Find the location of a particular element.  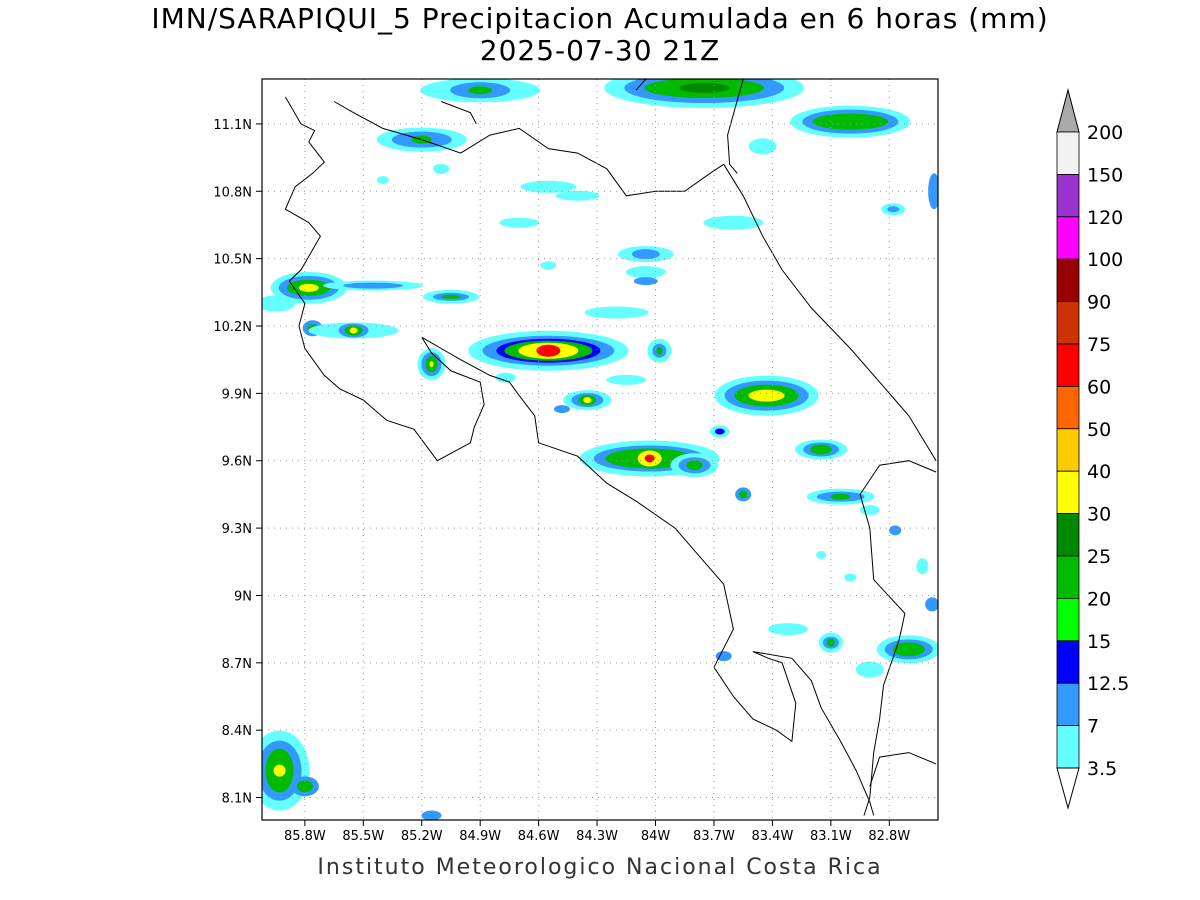

lat-tick-label: 9.6N is located at coordinates (237, 462).